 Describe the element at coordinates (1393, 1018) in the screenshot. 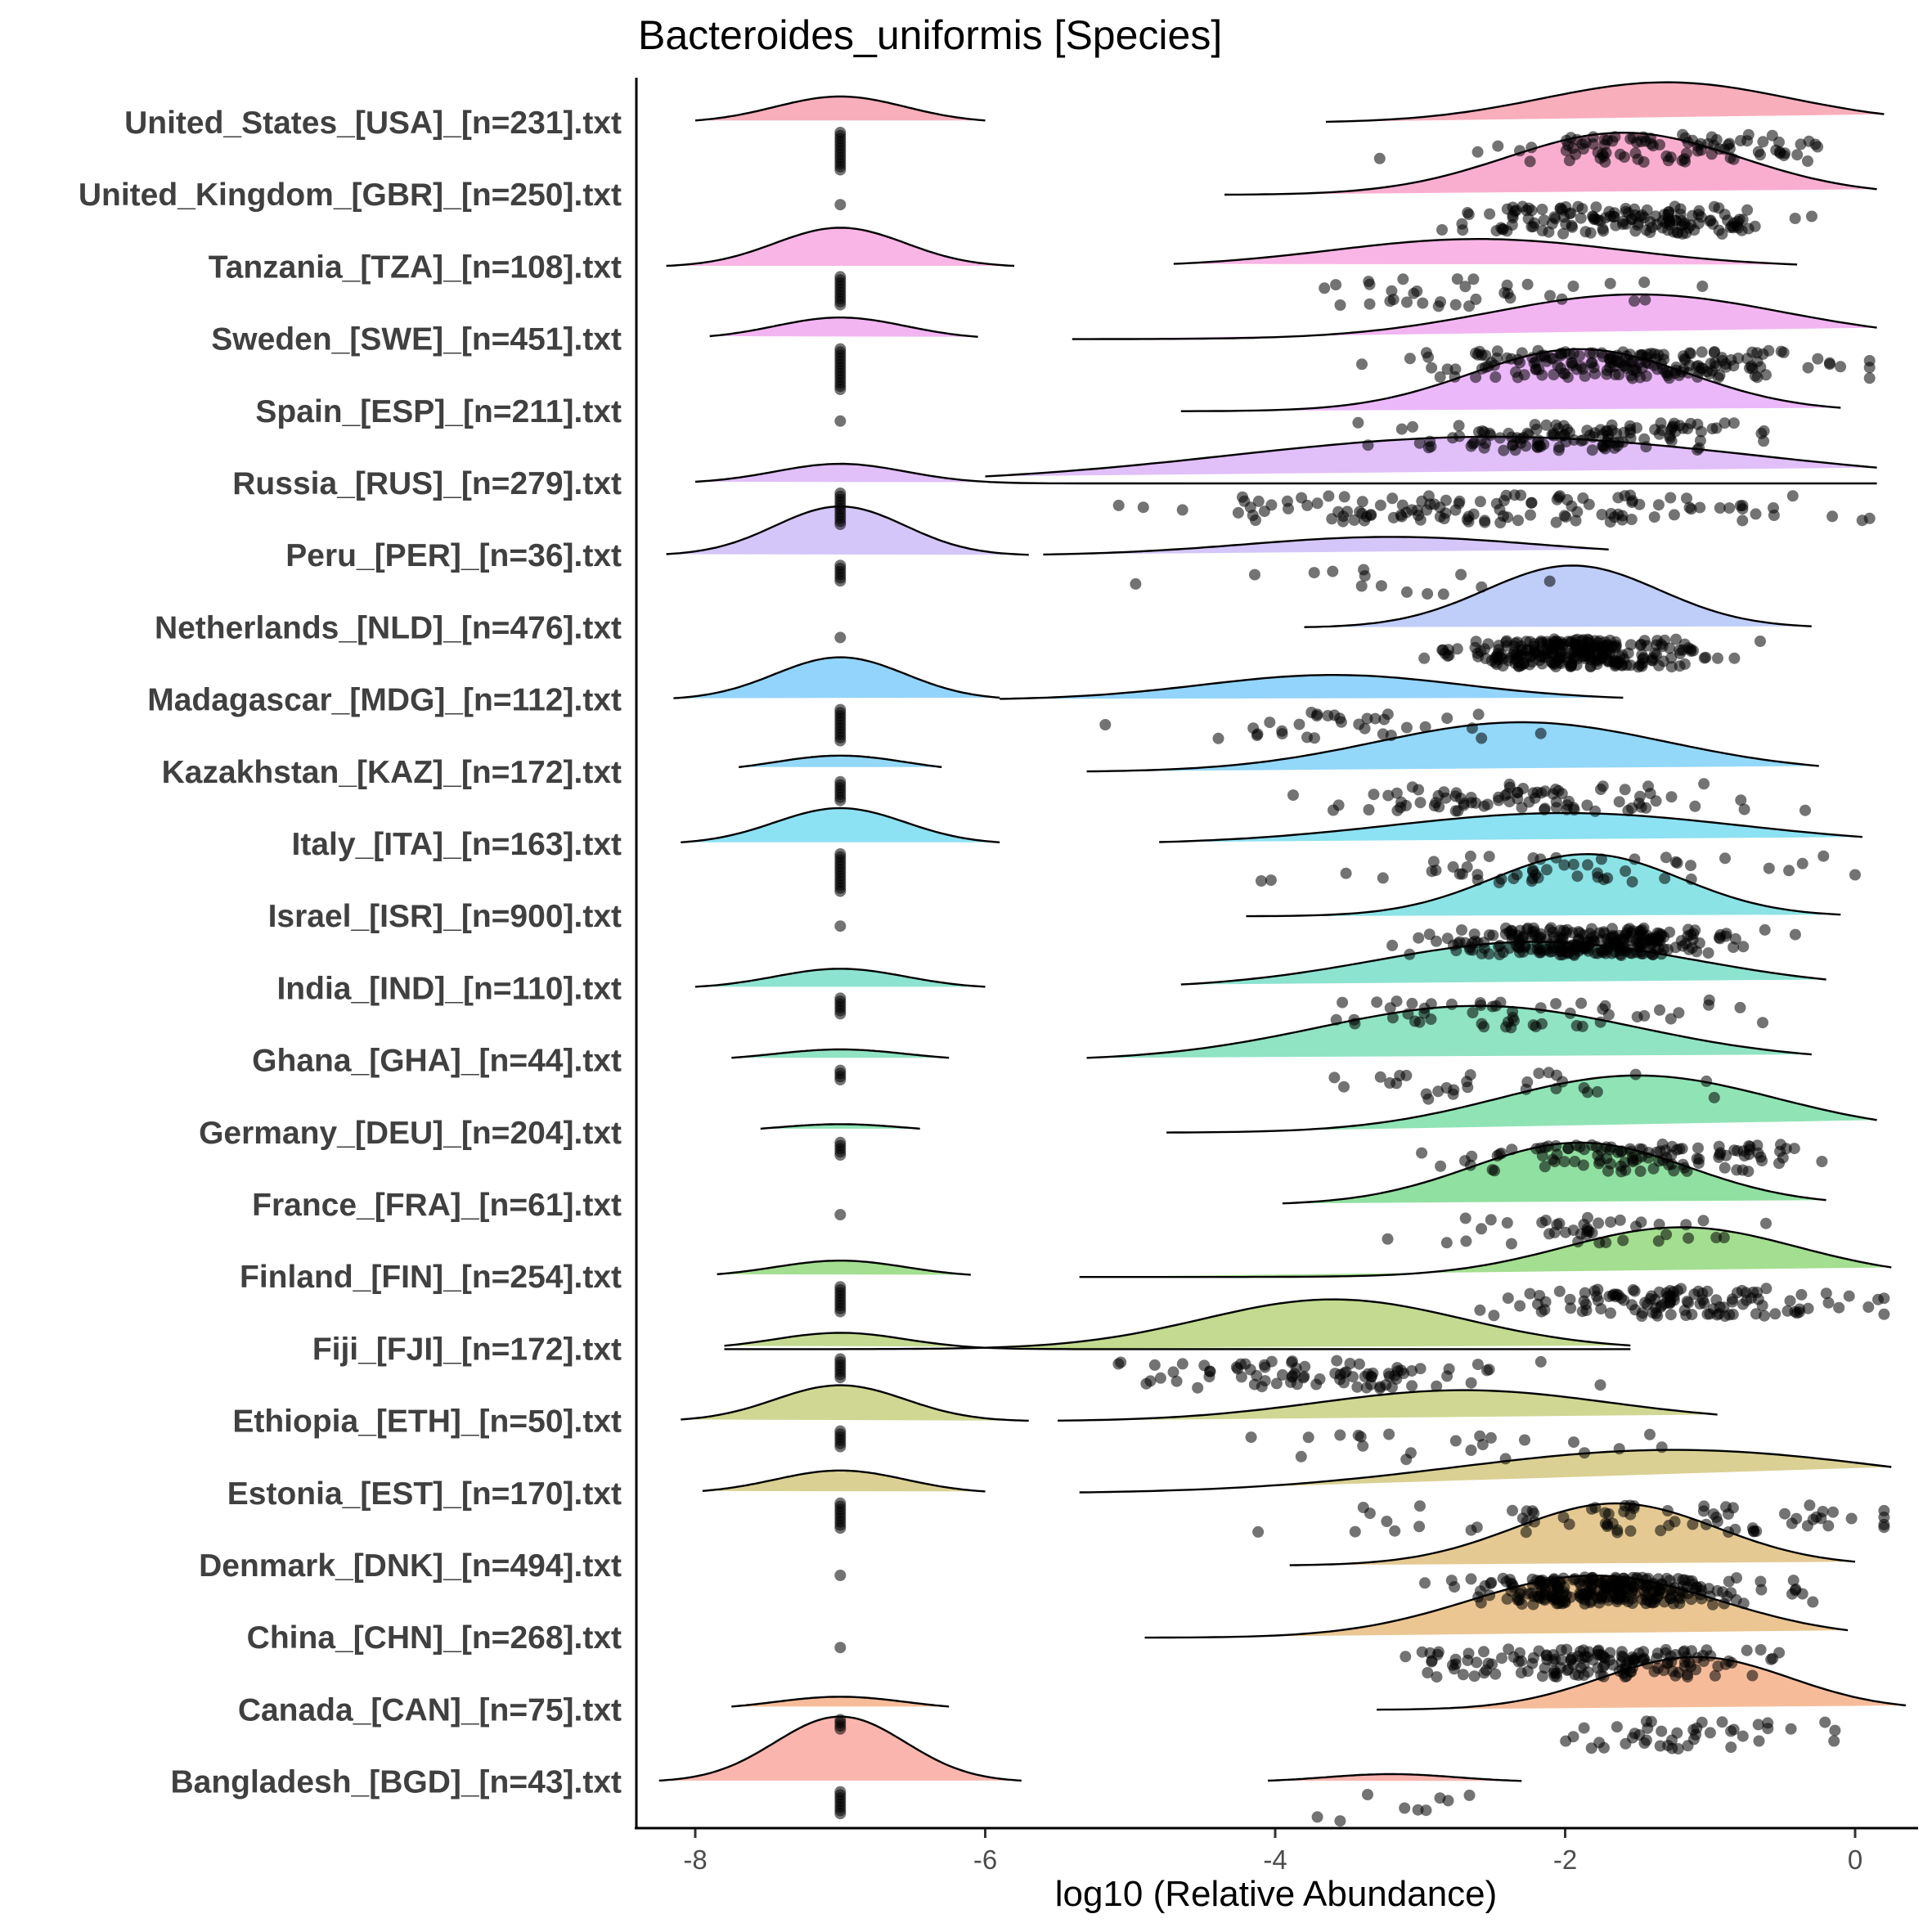

I see `group-12-point` at that location.